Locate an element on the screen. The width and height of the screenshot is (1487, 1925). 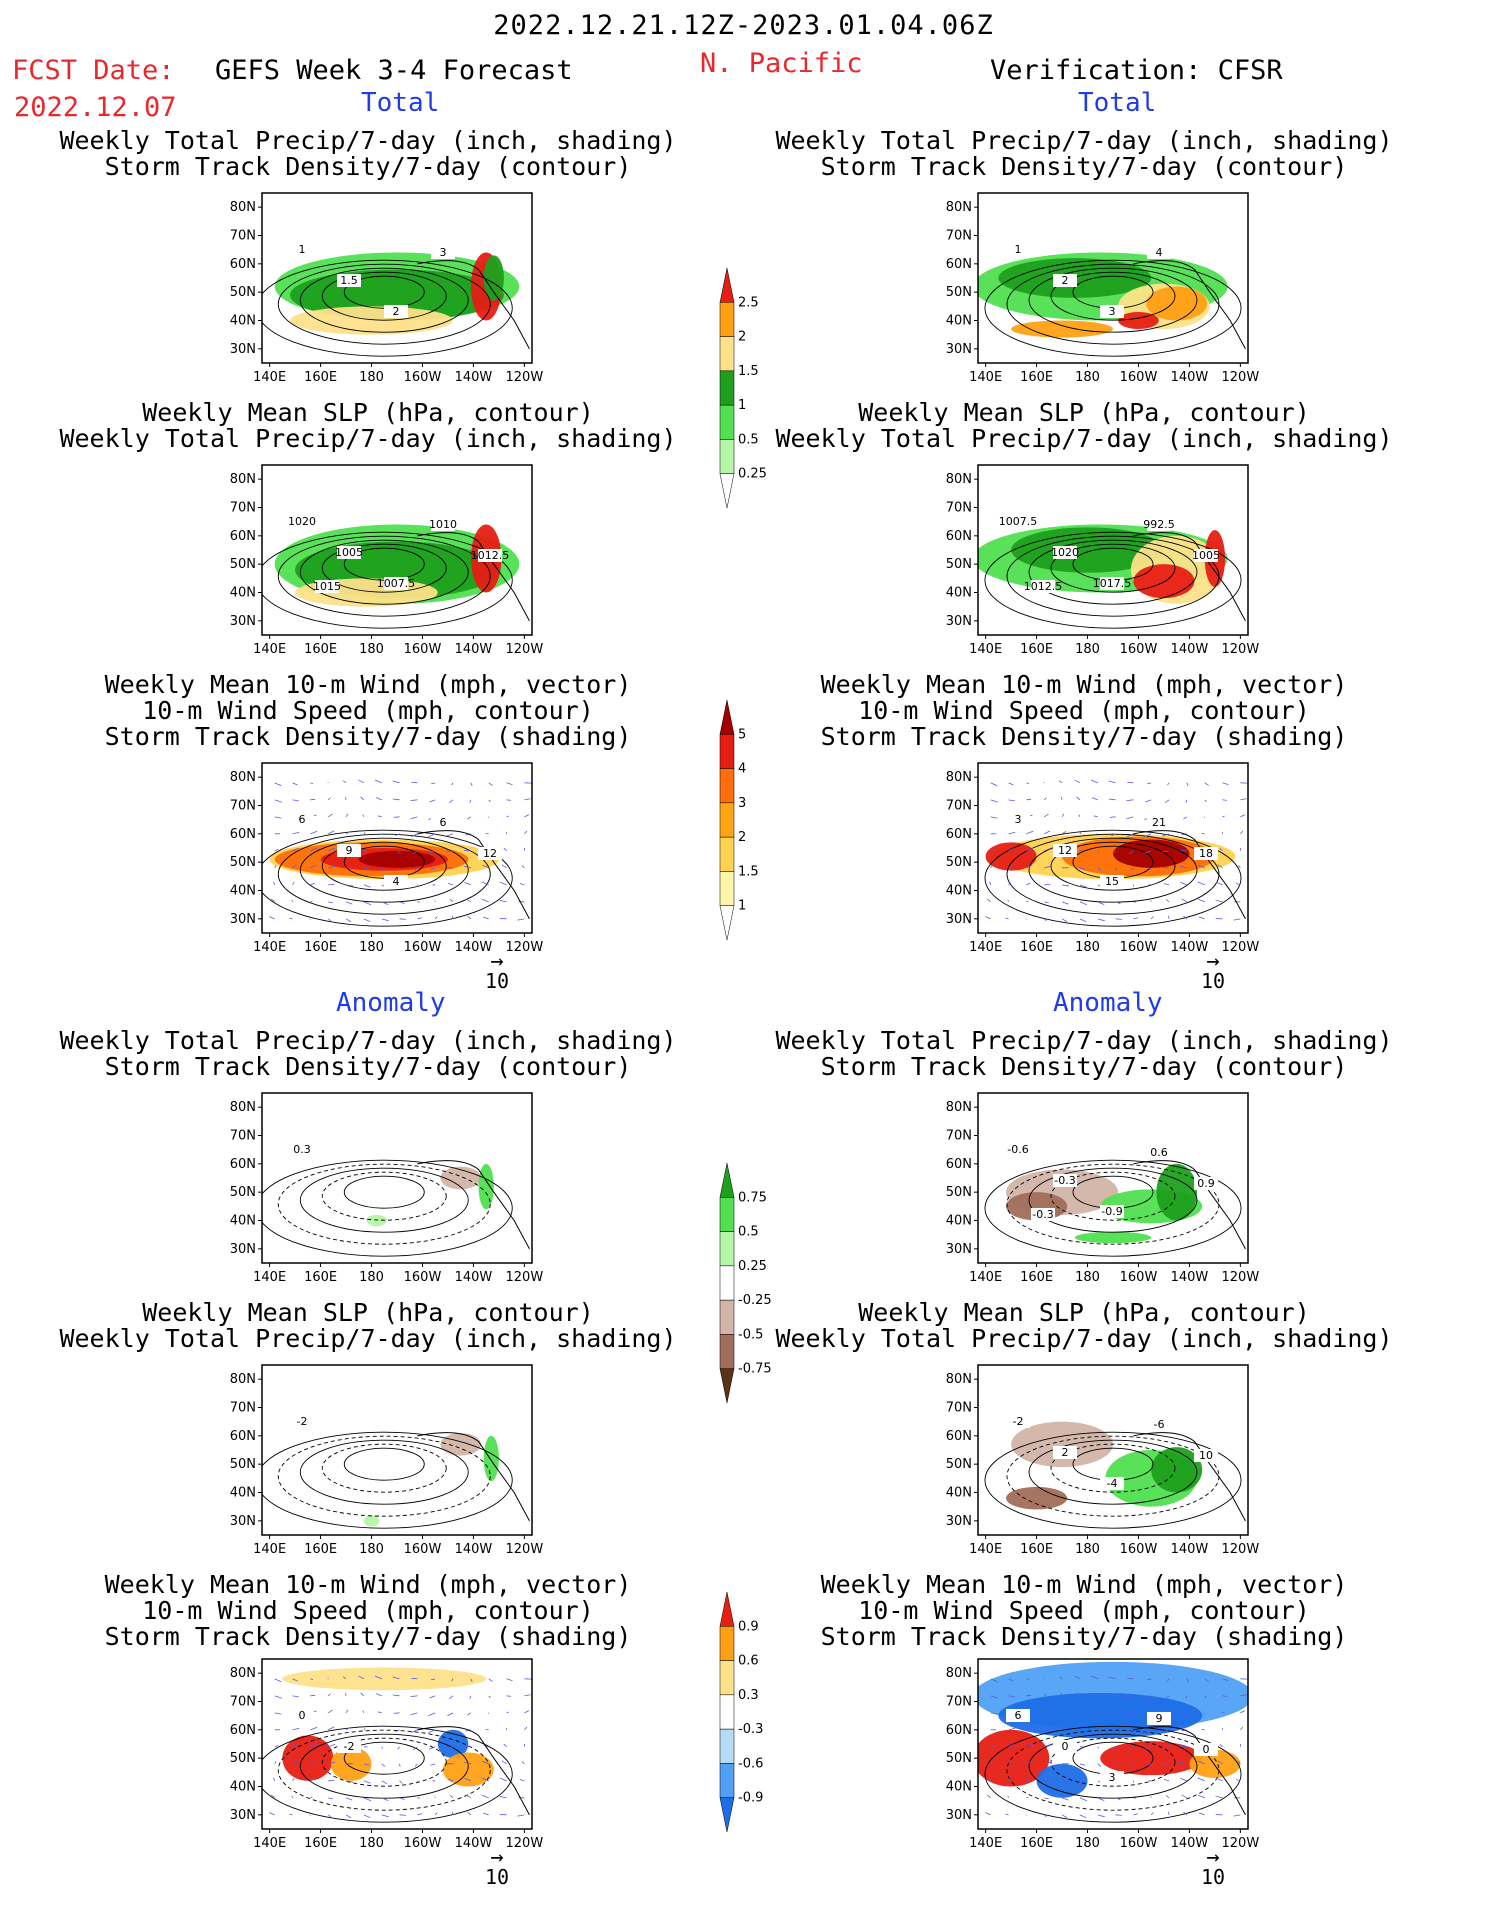
y-tick-label: 40N is located at coordinates (959, 1221).